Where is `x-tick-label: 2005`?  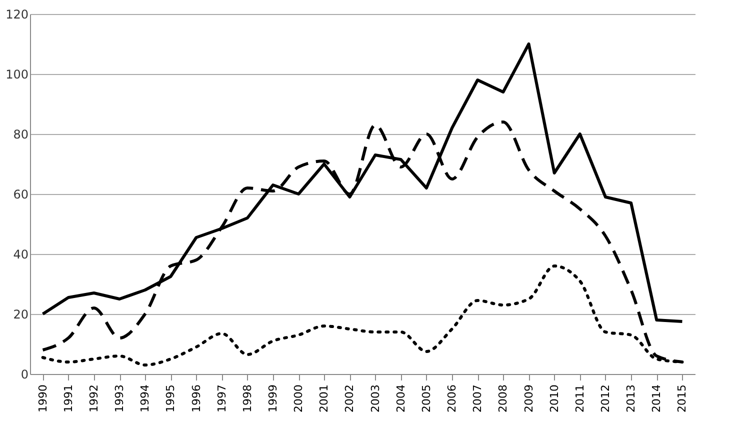
x-tick-label: 2005 is located at coordinates (426, 398).